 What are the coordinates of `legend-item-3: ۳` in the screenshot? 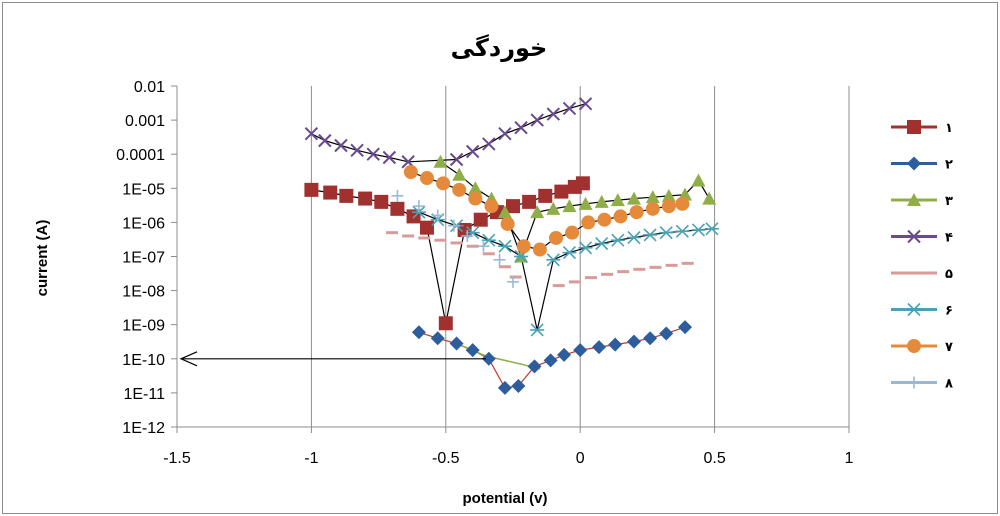 It's located at (922, 201).